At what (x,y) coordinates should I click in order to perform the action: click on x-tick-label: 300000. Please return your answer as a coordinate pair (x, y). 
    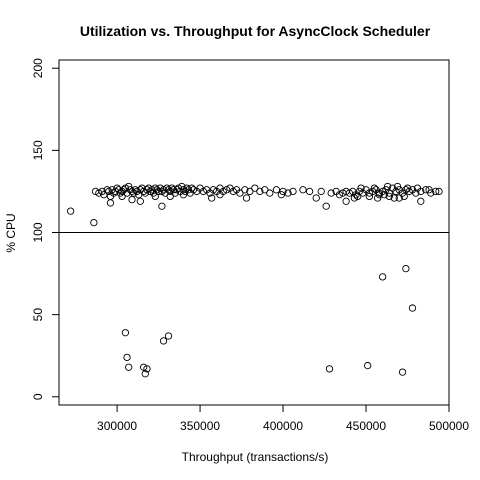
    Looking at the image, I should click on (117, 426).